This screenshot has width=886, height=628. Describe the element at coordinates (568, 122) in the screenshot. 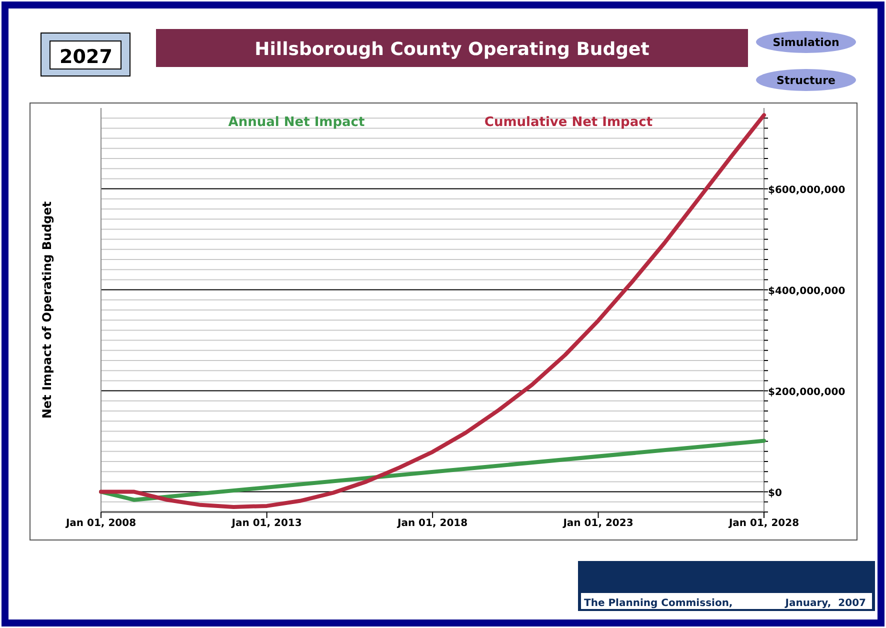

I see `text: Cumulative Net Impact` at that location.